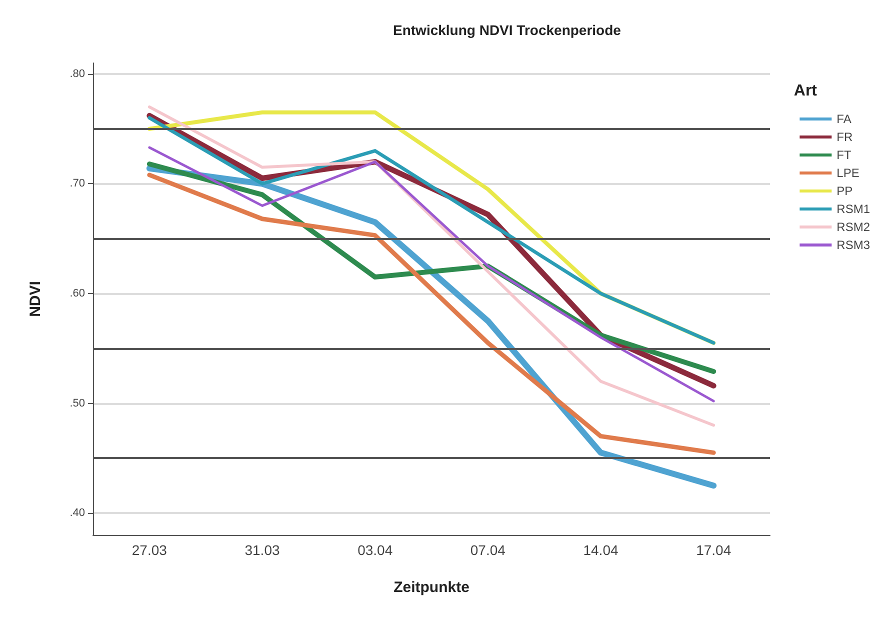 This screenshot has height=623, width=893. What do you see at coordinates (714, 550) in the screenshot?
I see `x-tick-label: 17.04` at bounding box center [714, 550].